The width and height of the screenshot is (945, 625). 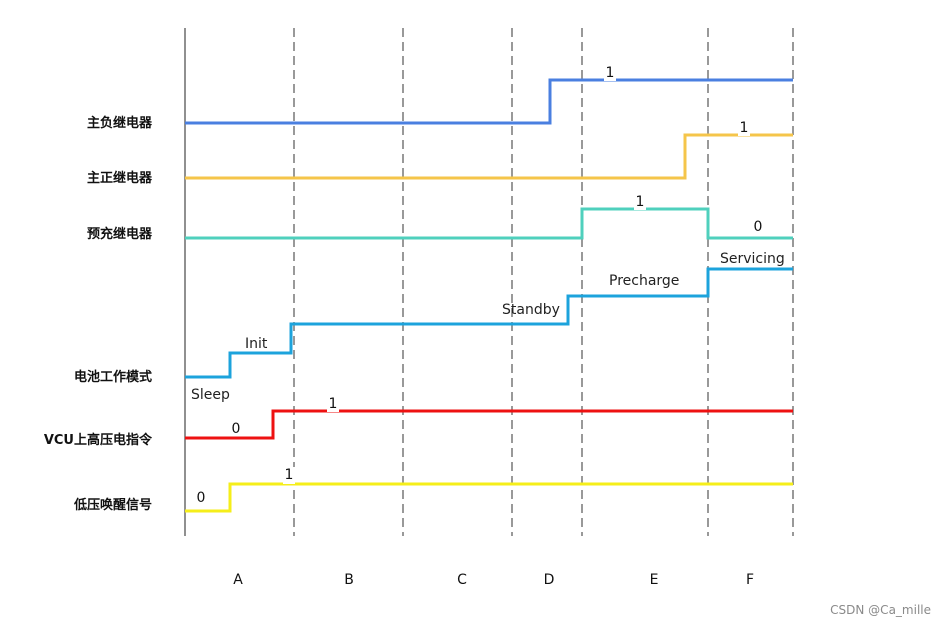 I want to click on signal-label-vcu-hv-command: VCU上高压电指令, so click(x=98, y=440).